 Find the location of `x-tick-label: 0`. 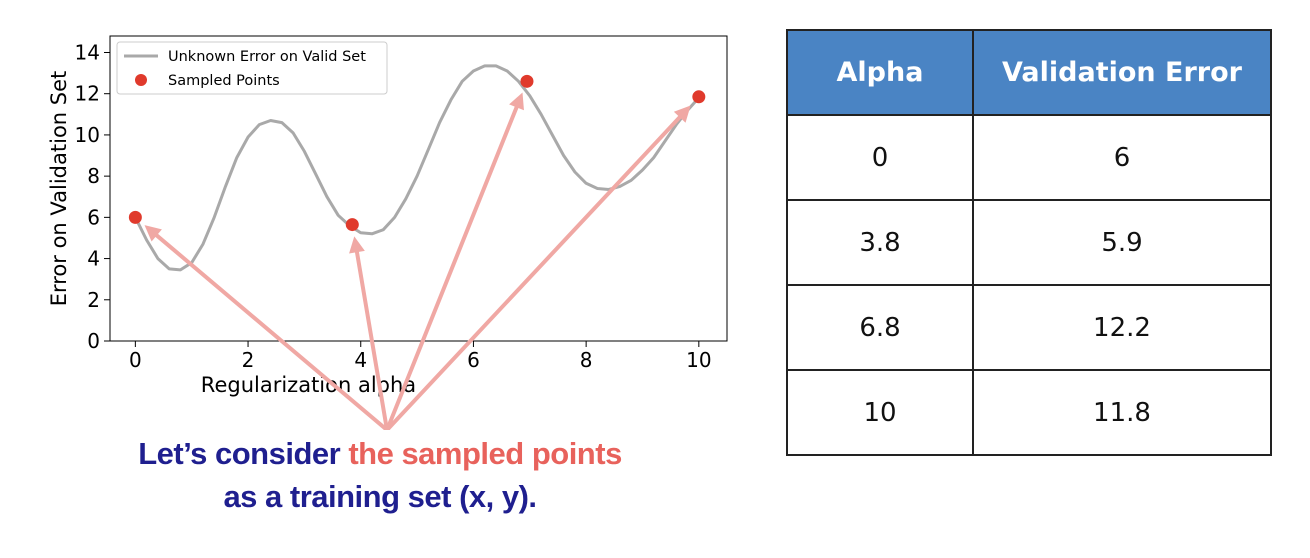

x-tick-label: 0 is located at coordinates (135, 360).